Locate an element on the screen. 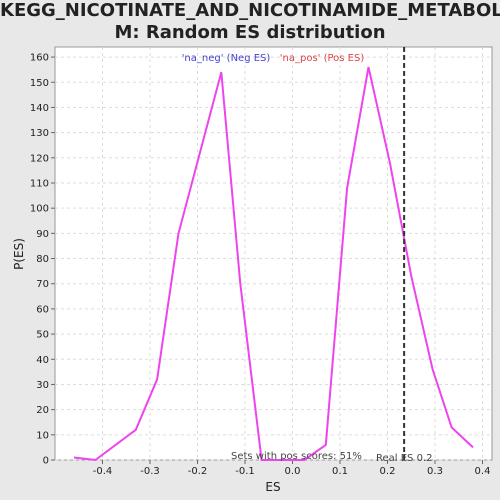 This screenshot has height=500, width=500. y-tick-label: 10 is located at coordinates (42, 435).